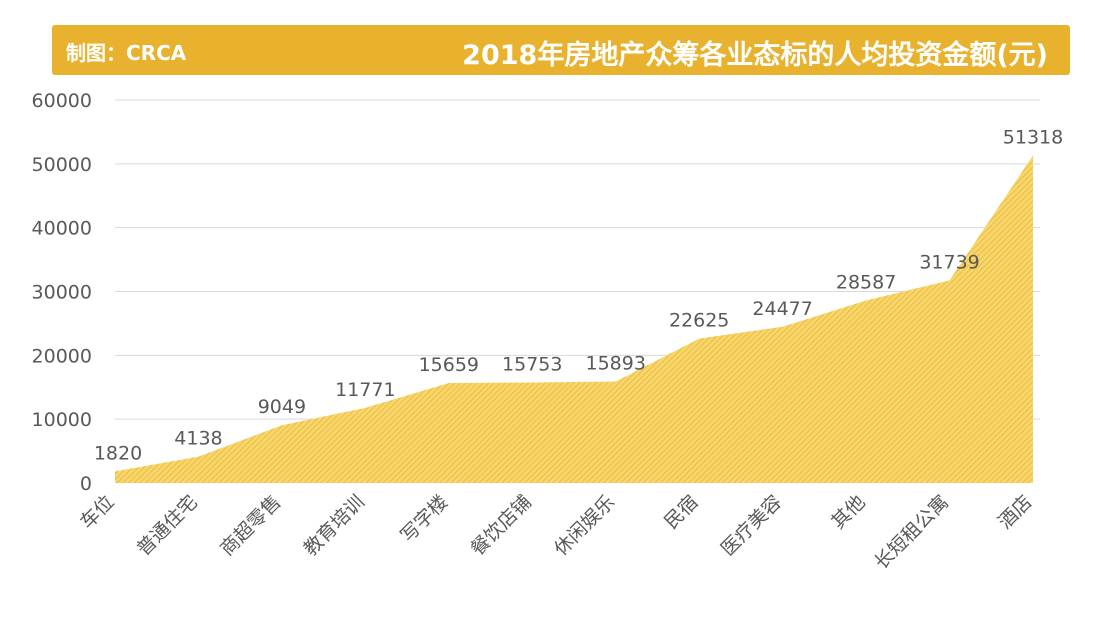 Image resolution: width=1118 pixels, height=626 pixels. I want to click on y-tick-label: 40000, so click(62, 229).